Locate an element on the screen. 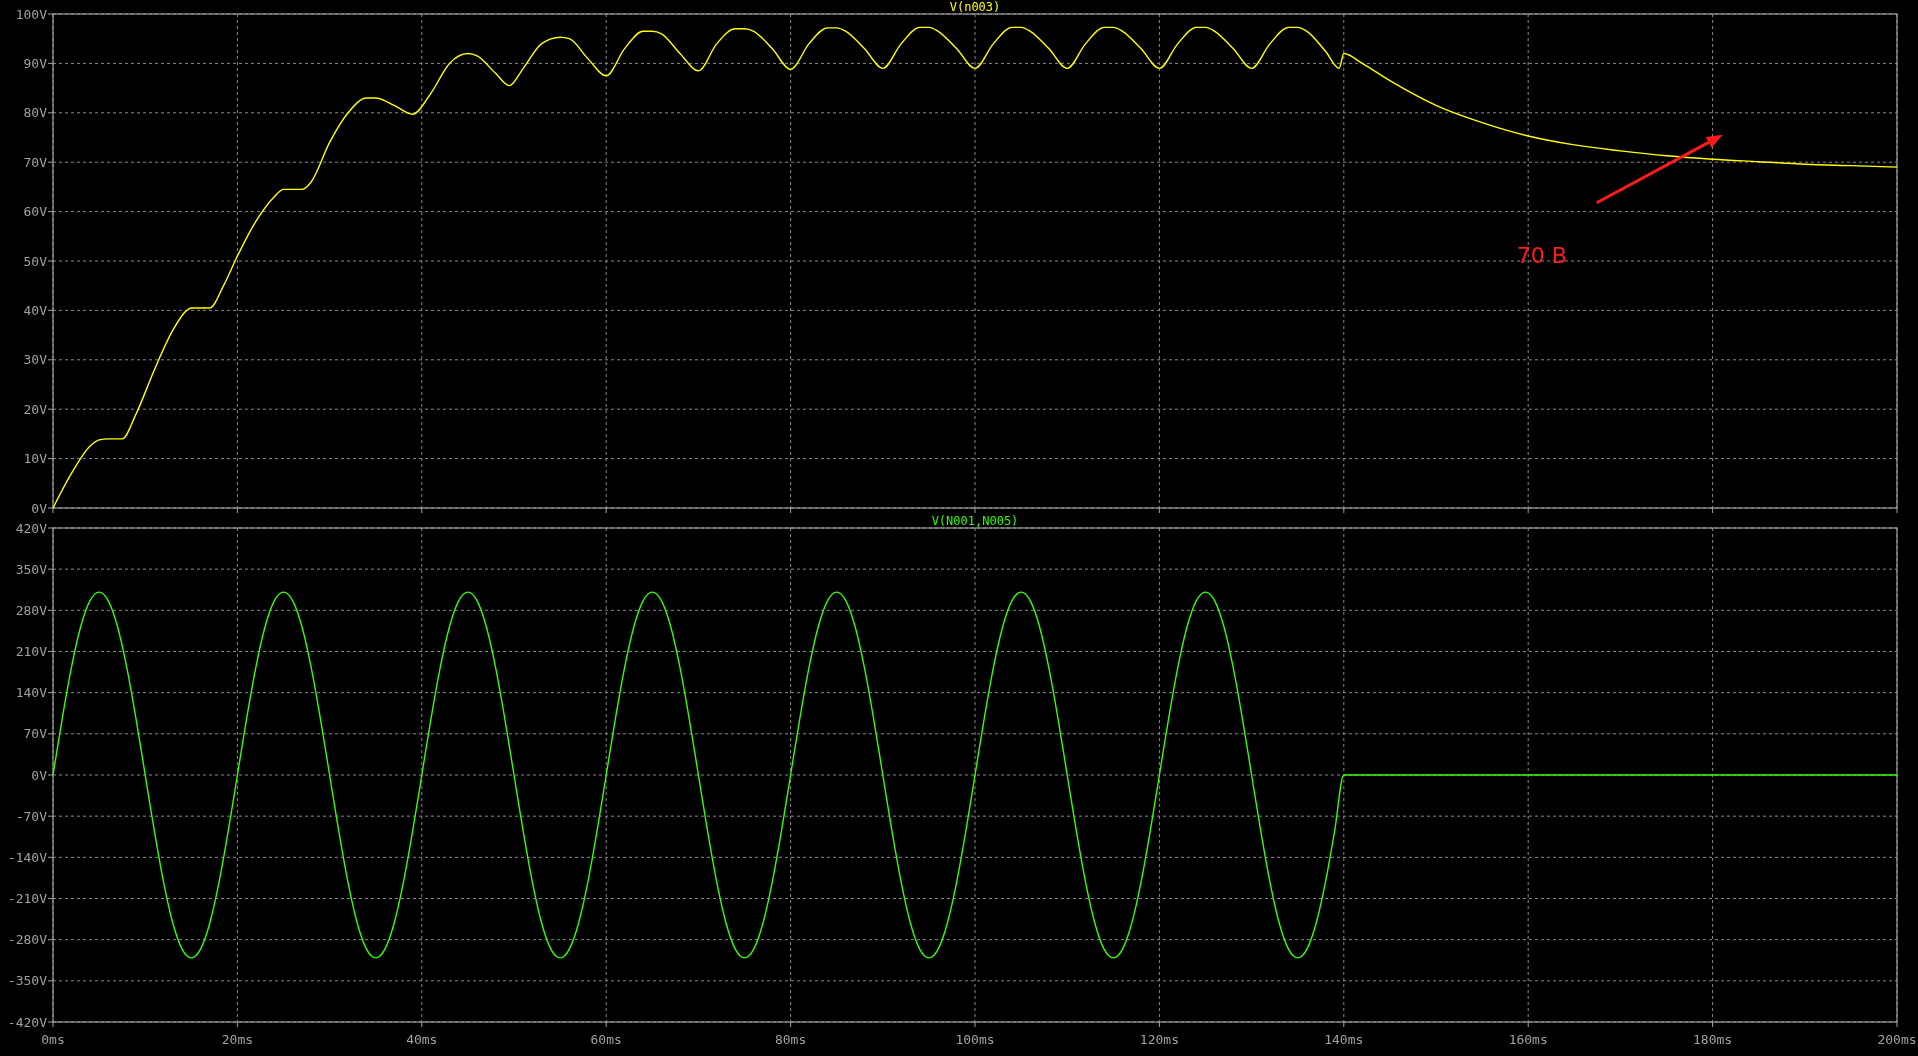 The height and width of the screenshot is (1056, 1918). y-tick-label: 280V is located at coordinates (31, 610).